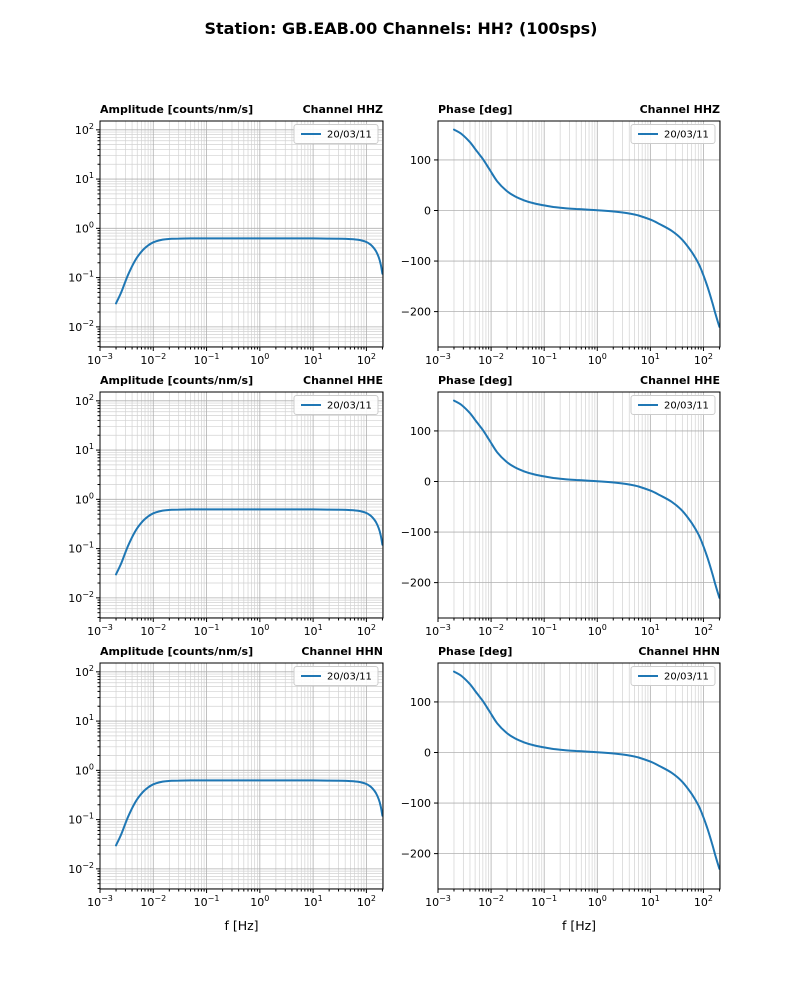 The width and height of the screenshot is (800, 1004). I want to click on tick-labels: 10⁻³ 10⁻² 10⁻¹ 10⁰ 10¹ 10² 10² 10¹ 10⁰ 10⁻¹ 10⁻², so click(222, 515).